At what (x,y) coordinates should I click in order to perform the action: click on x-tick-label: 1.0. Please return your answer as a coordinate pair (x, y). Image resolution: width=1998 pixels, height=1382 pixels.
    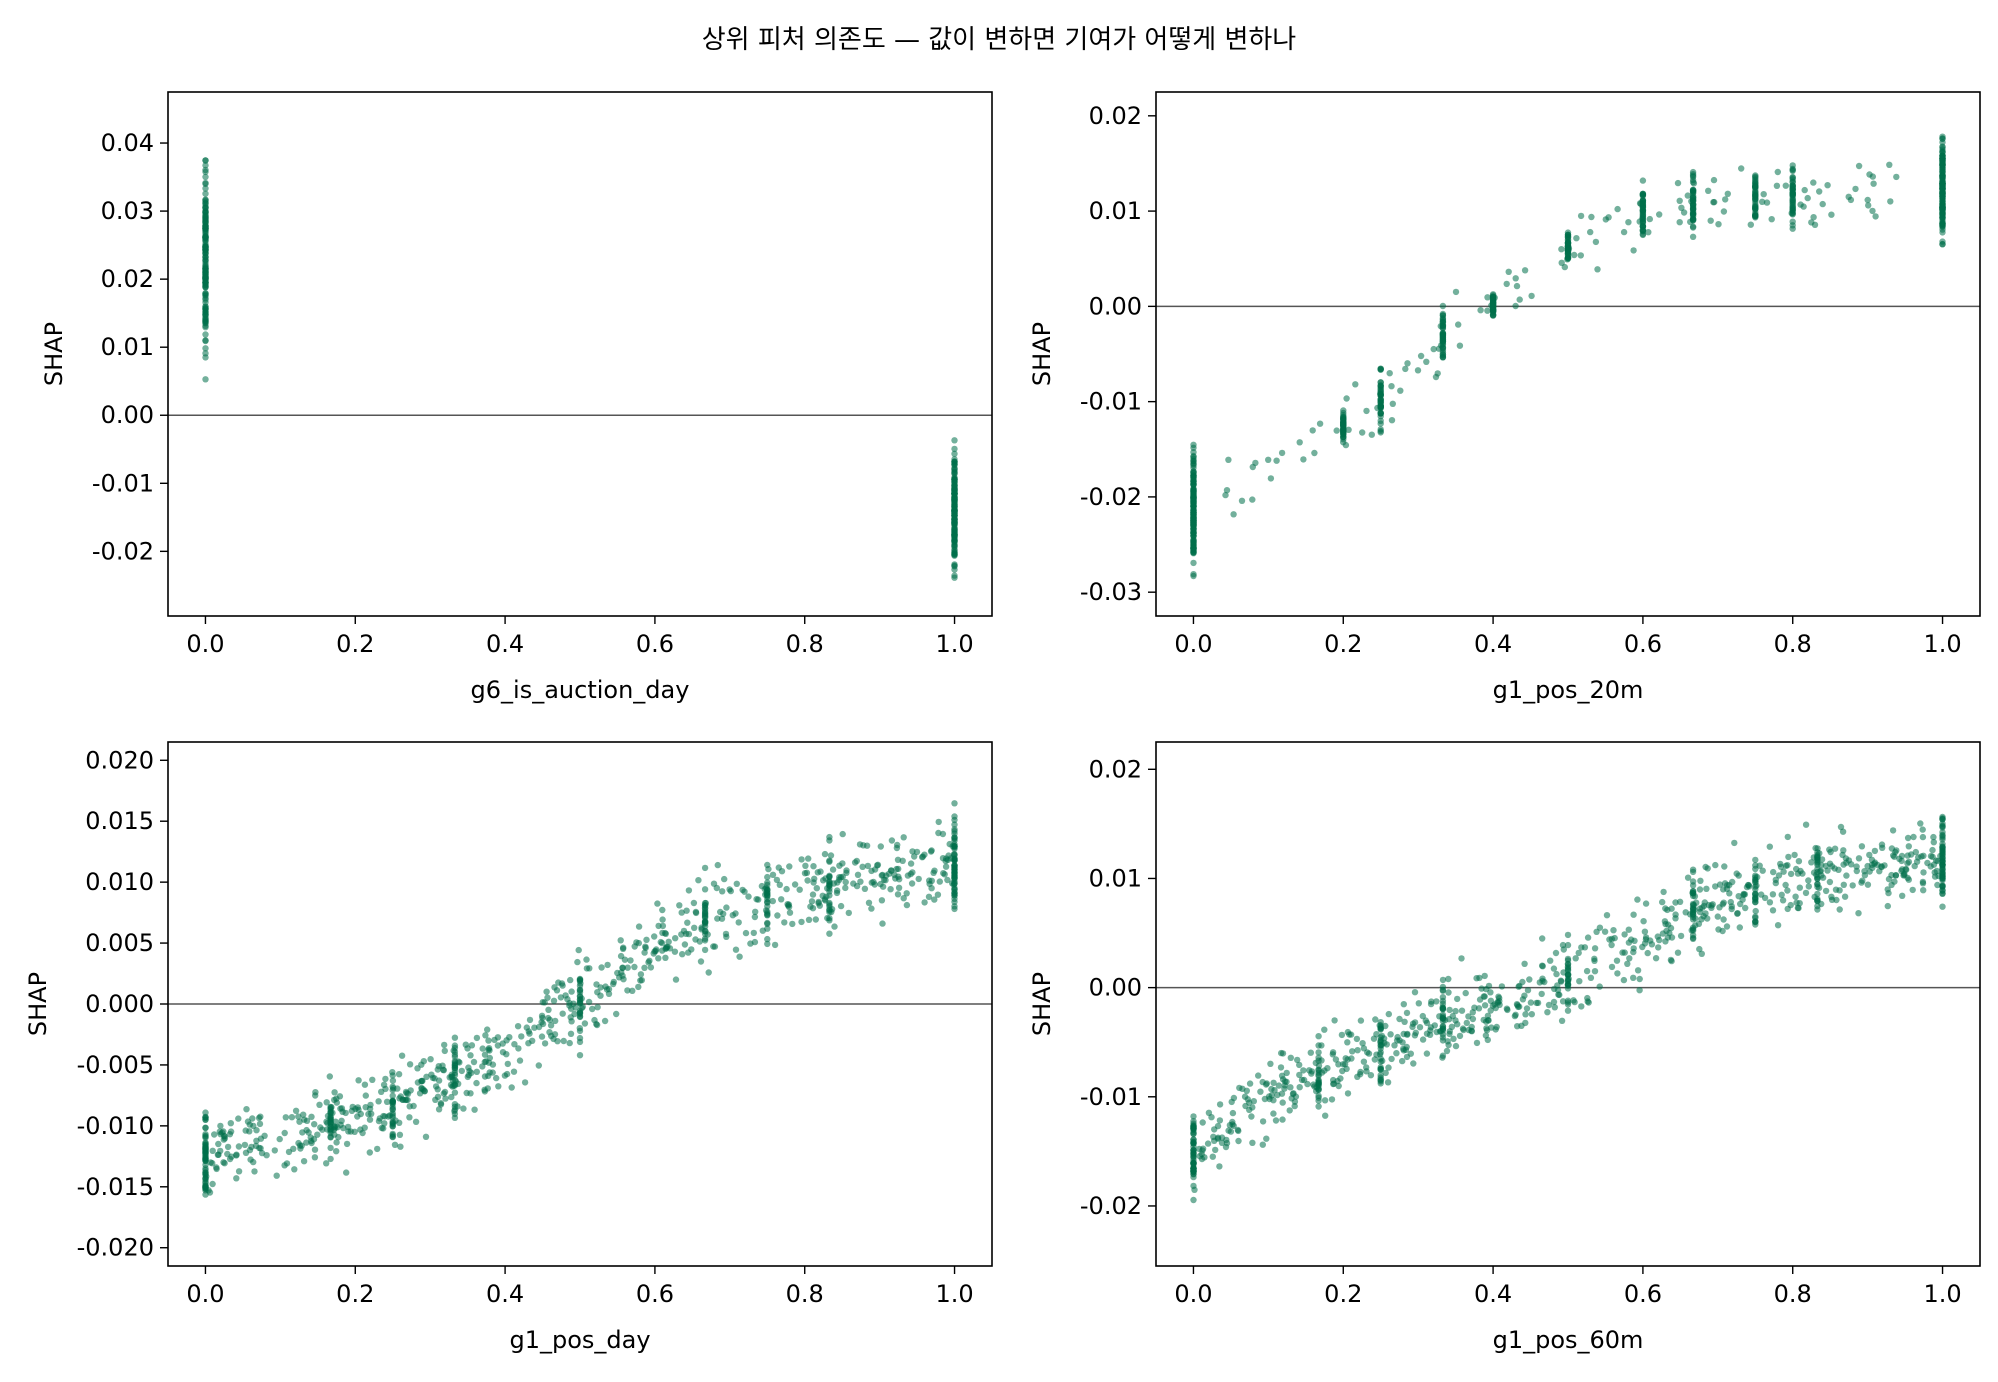
    Looking at the image, I should click on (1942, 1294).